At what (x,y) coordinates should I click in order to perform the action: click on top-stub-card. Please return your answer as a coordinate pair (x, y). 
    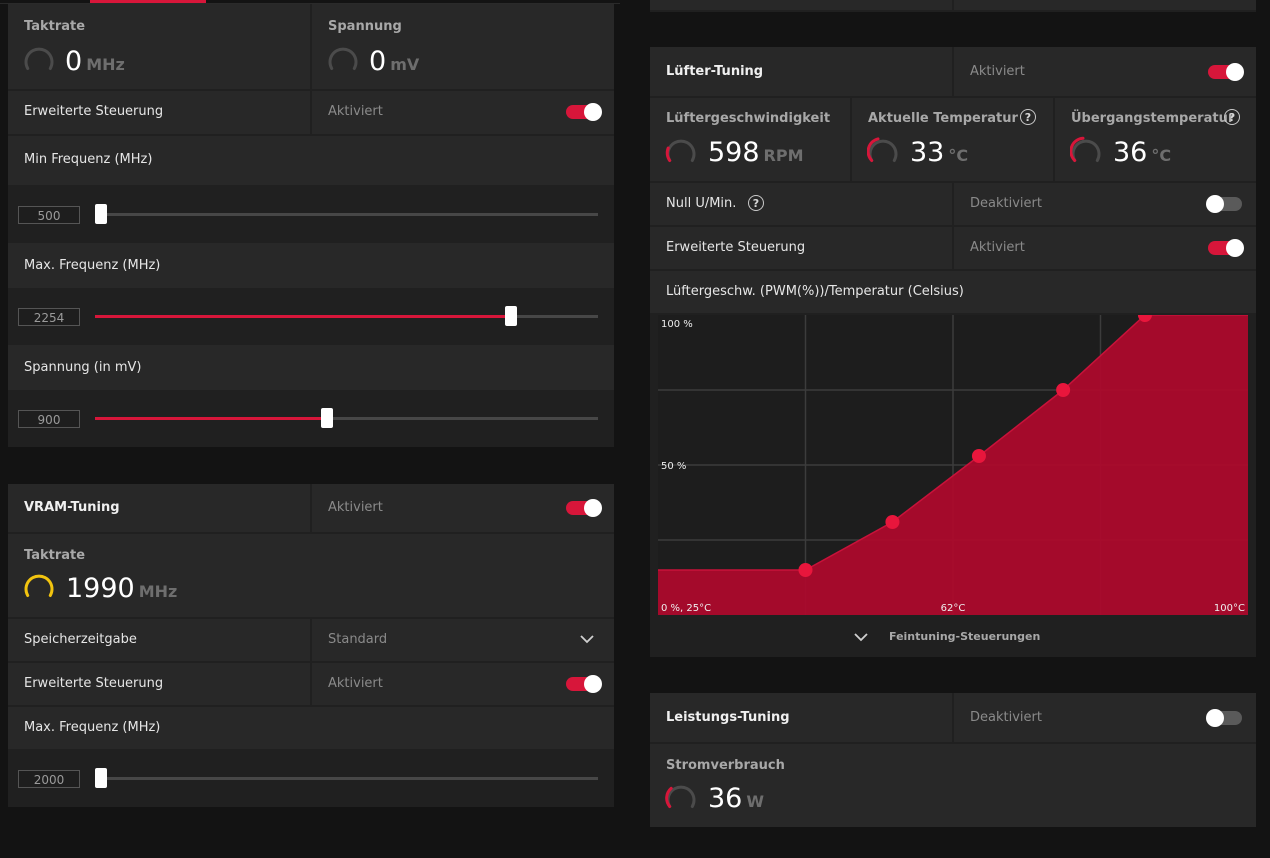
    Looking at the image, I should click on (953, 6).